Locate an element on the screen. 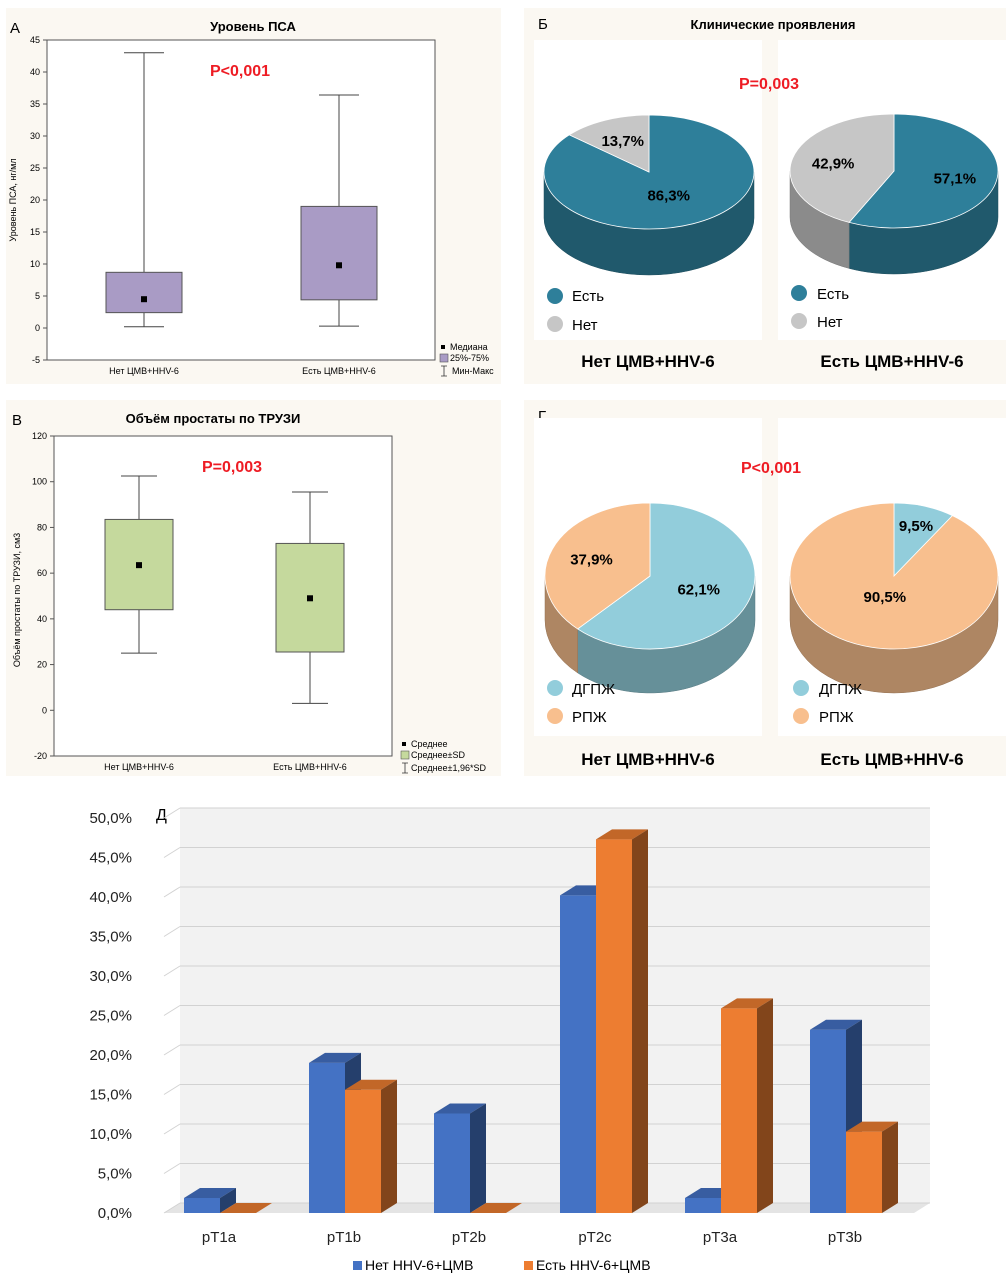 Image resolution: width=1006 pixels, height=1278 pixels. panel-d-legend-series-1: Нет HHV-6+ЦМВ is located at coordinates (419, 1265).